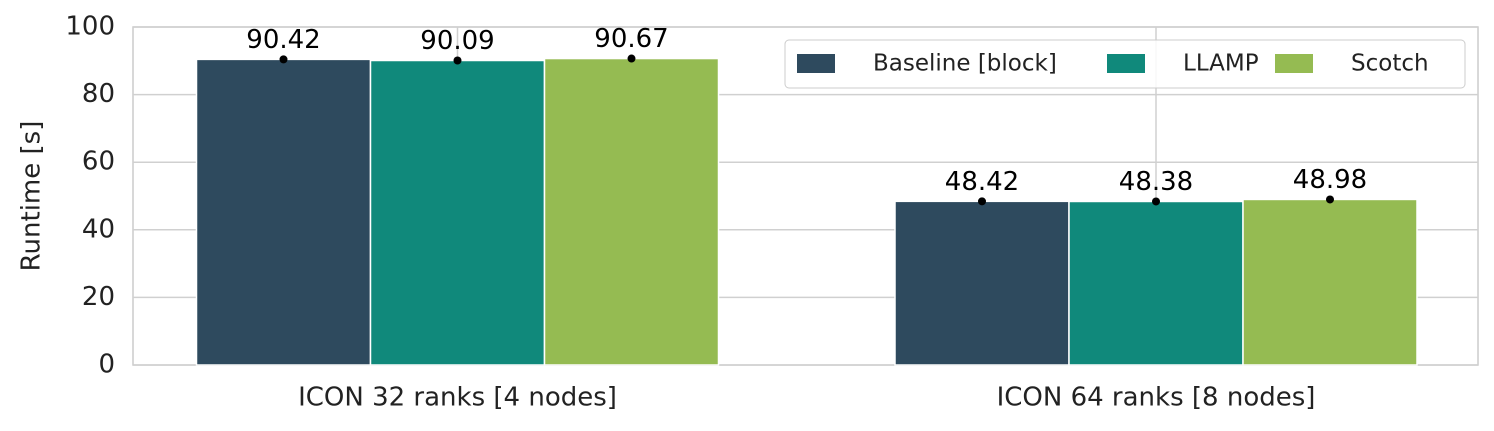  What do you see at coordinates (106, 365) in the screenshot?
I see `y-tick-label: 0` at bounding box center [106, 365].